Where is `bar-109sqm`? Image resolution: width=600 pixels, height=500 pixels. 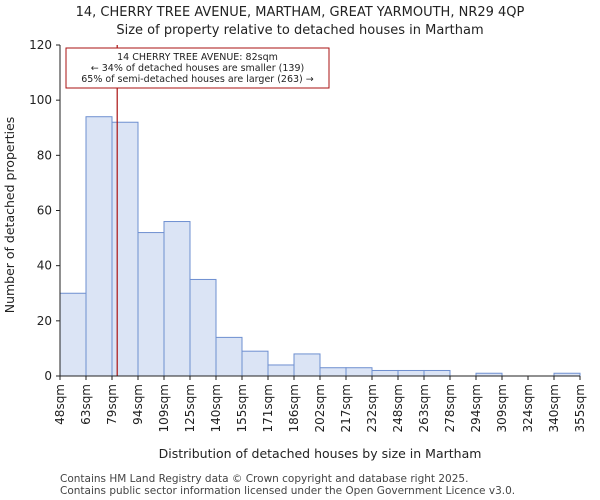 bar-109sqm is located at coordinates (177, 299).